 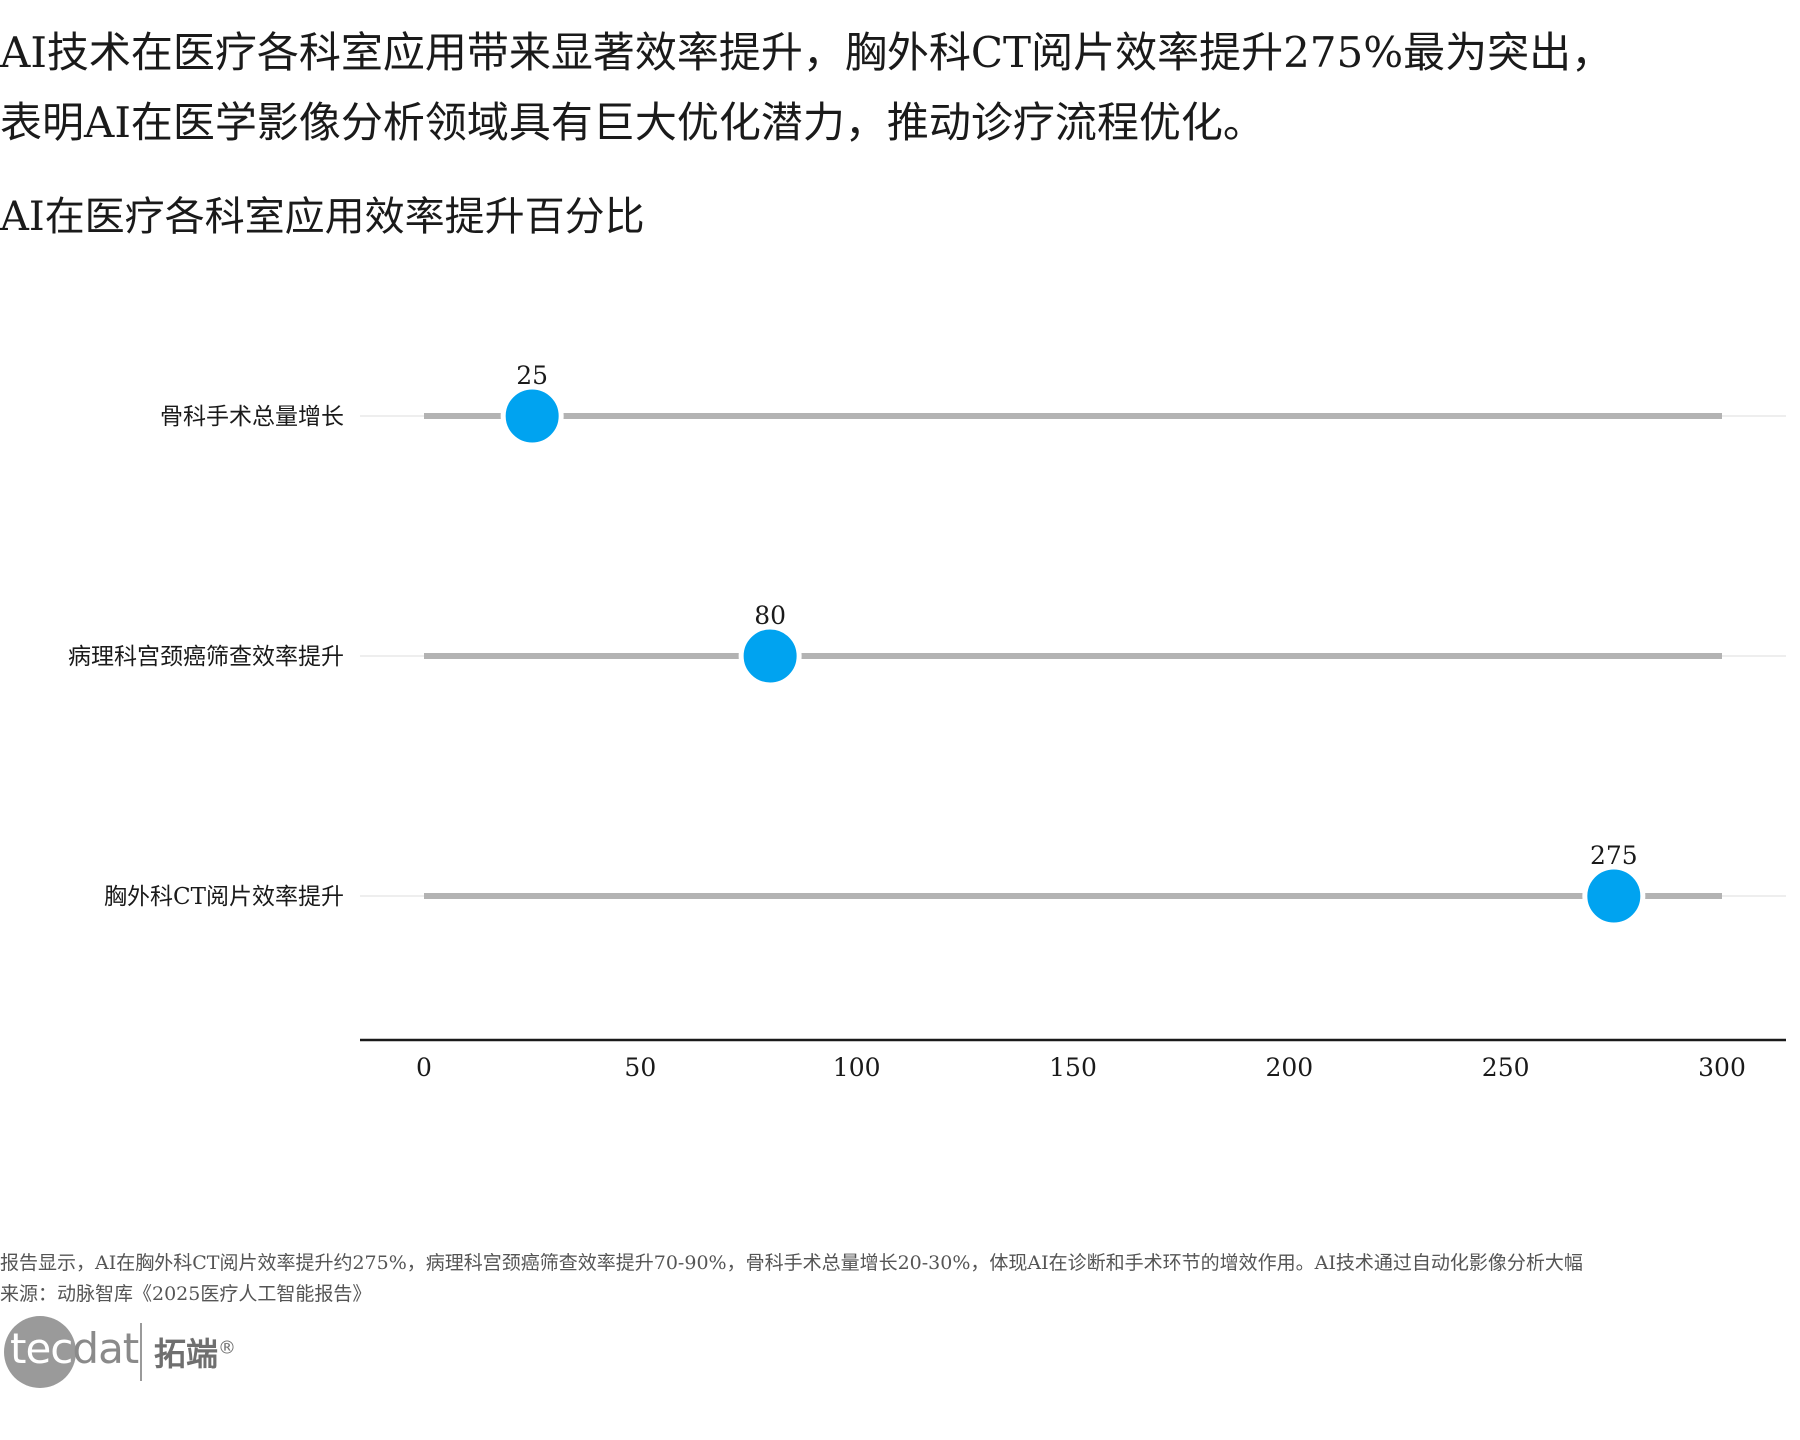 I want to click on headline-line-2: 表明AI在医学影像分析领域具有巨大优化潜力，推动诊疗流程优化。, so click(x=632, y=122).